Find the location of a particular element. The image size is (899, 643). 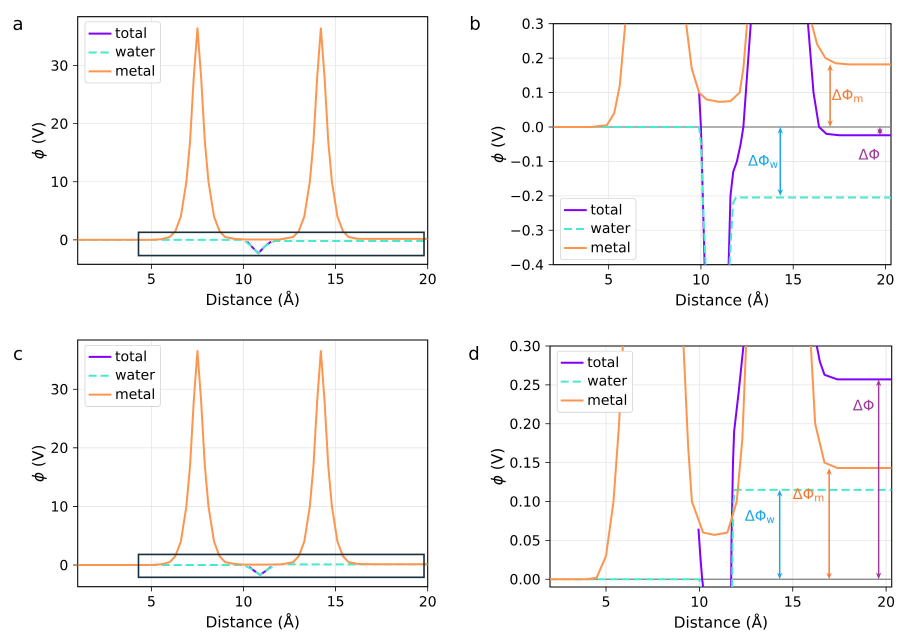

chart-title: d is located at coordinates (473, 353).